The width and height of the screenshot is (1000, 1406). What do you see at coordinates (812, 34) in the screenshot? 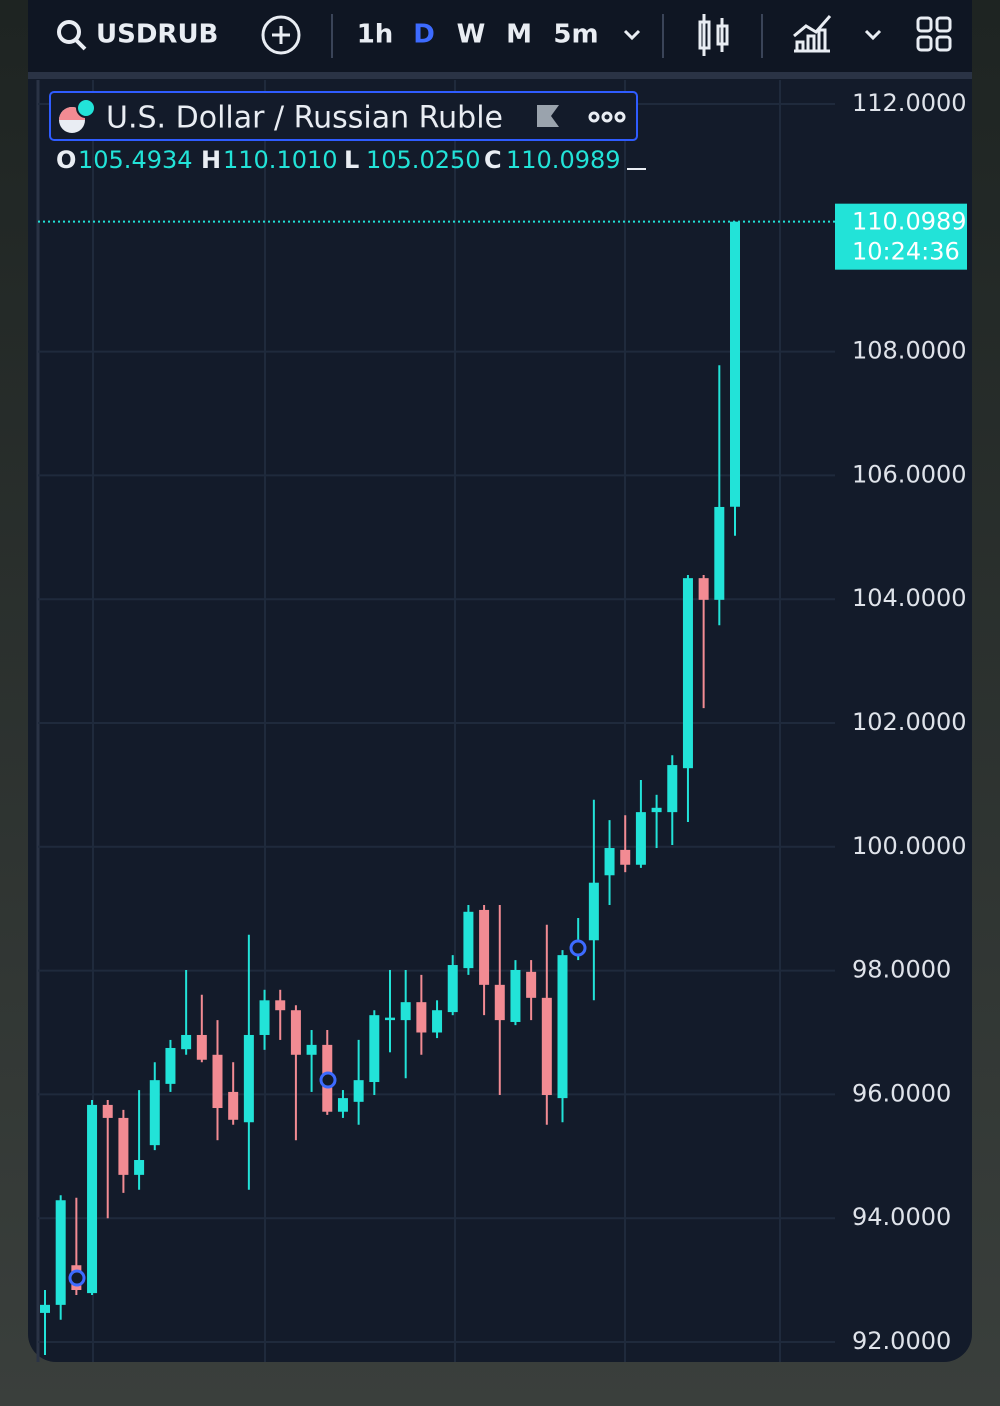
I see `indicators-button` at bounding box center [812, 34].